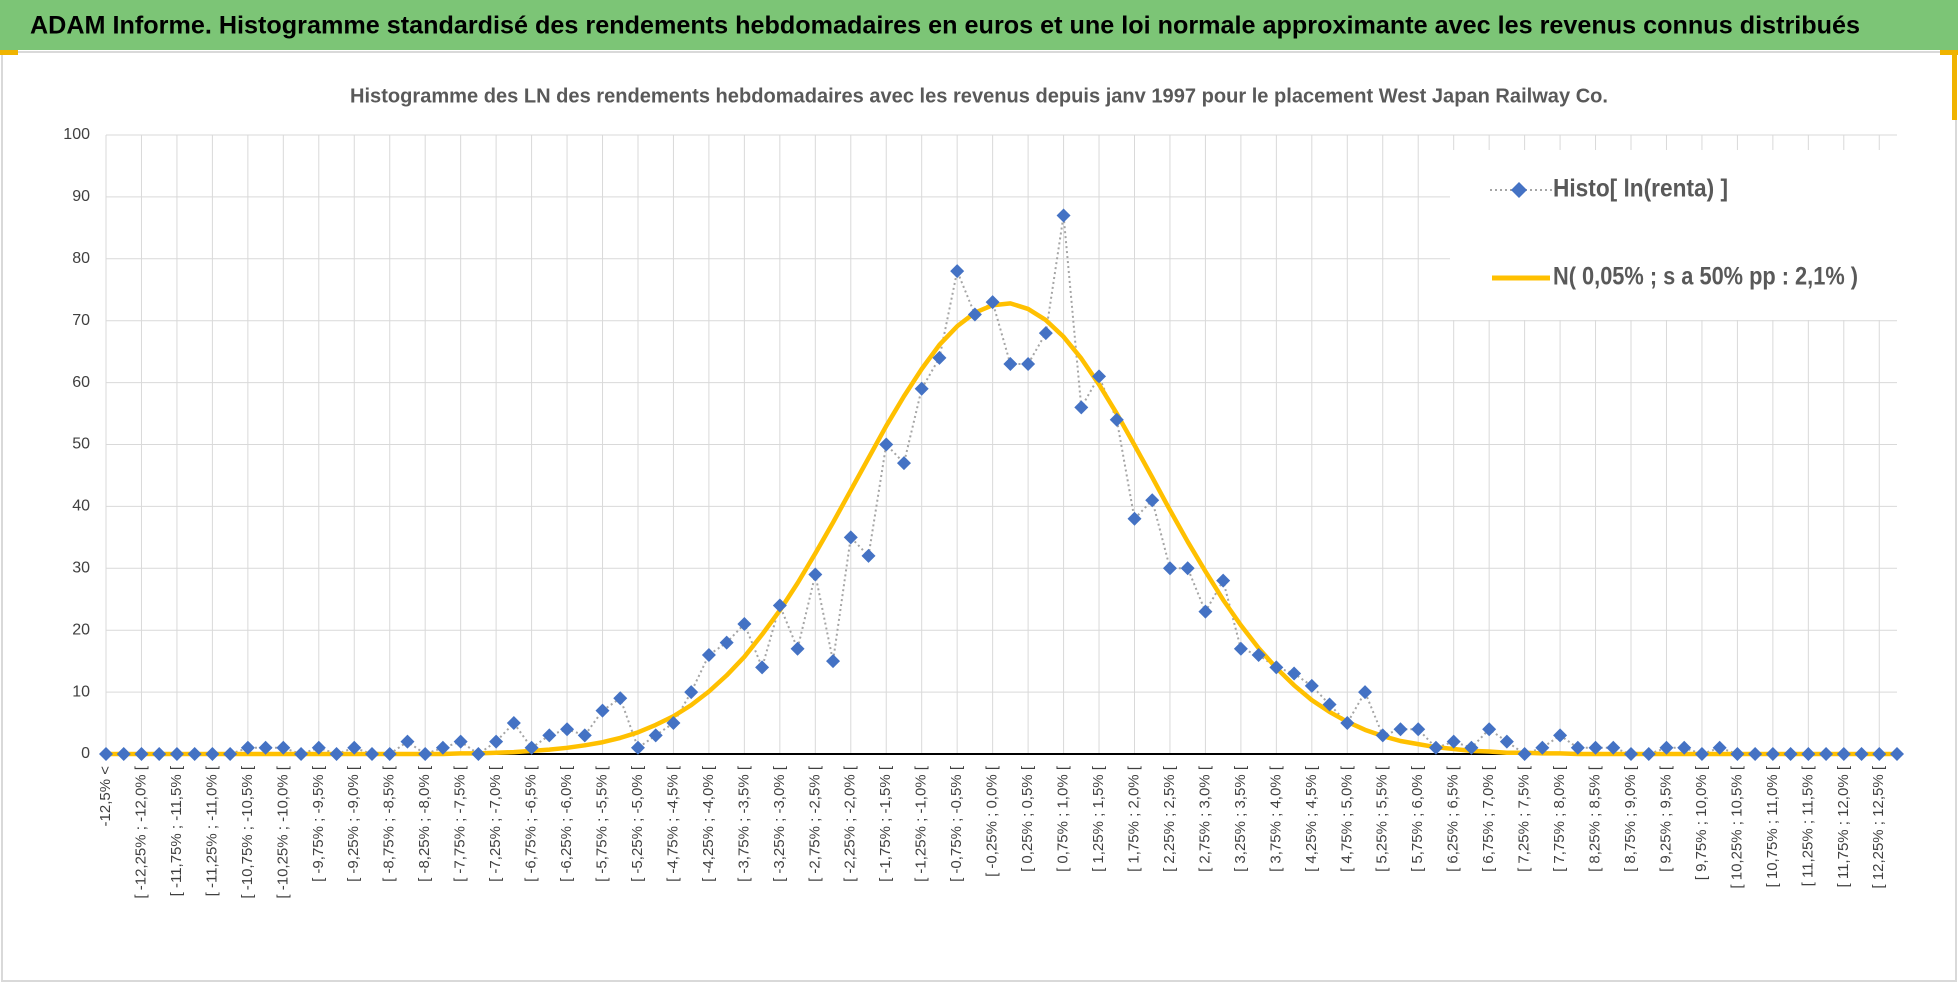 This screenshot has height=984, width=1958. I want to click on x-tick-label: [ -12,25% ; -12,0% [, so click(140, 831).